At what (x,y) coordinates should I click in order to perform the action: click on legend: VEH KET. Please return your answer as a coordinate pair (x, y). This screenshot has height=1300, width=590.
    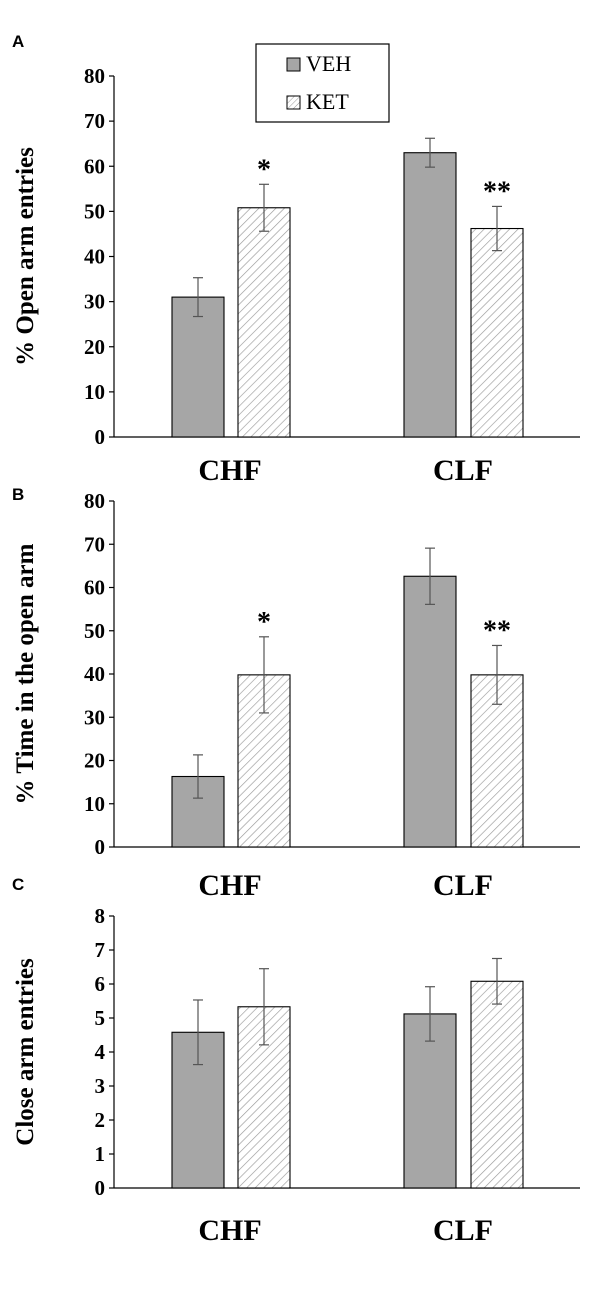
    Looking at the image, I should click on (322, 83).